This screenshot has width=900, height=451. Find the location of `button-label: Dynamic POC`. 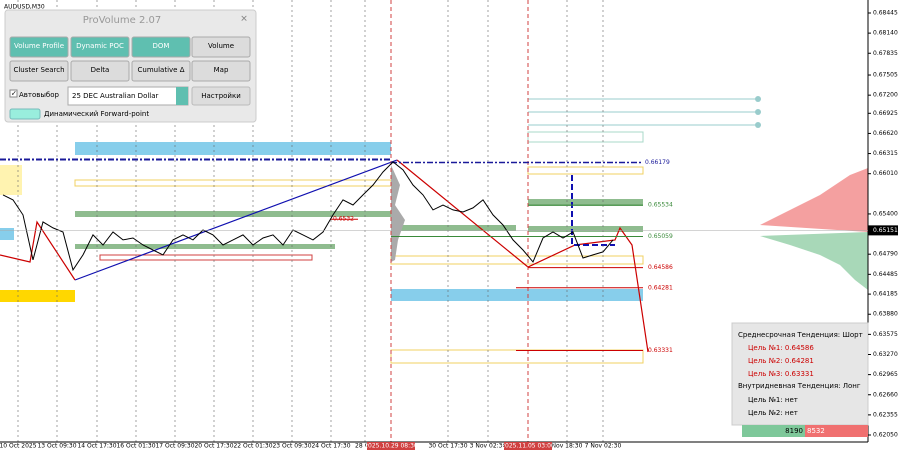

button-label: Dynamic POC is located at coordinates (100, 46).